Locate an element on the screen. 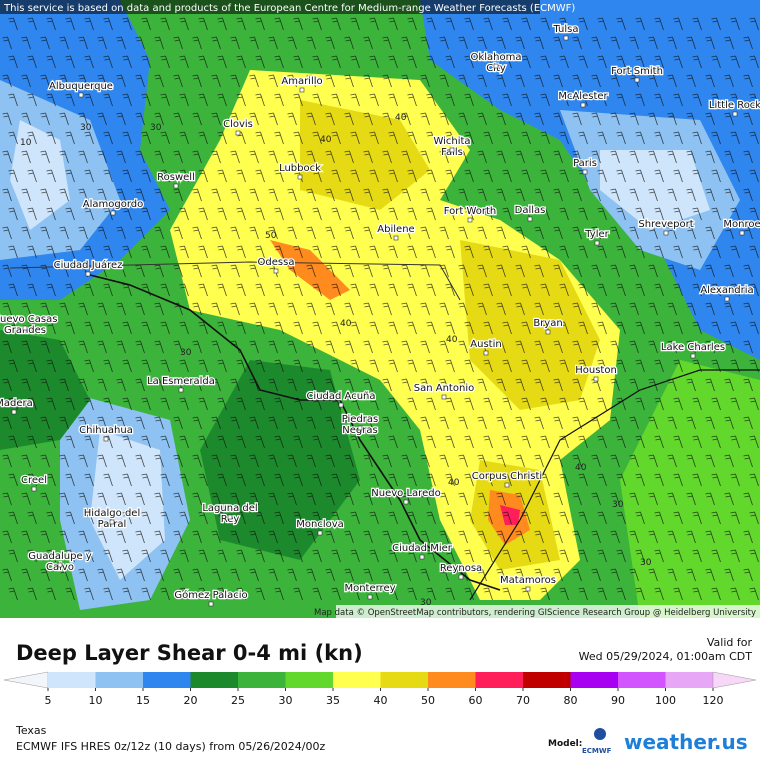 The width and height of the screenshot is (760, 760). valid-label: Valid for is located at coordinates (730, 642).